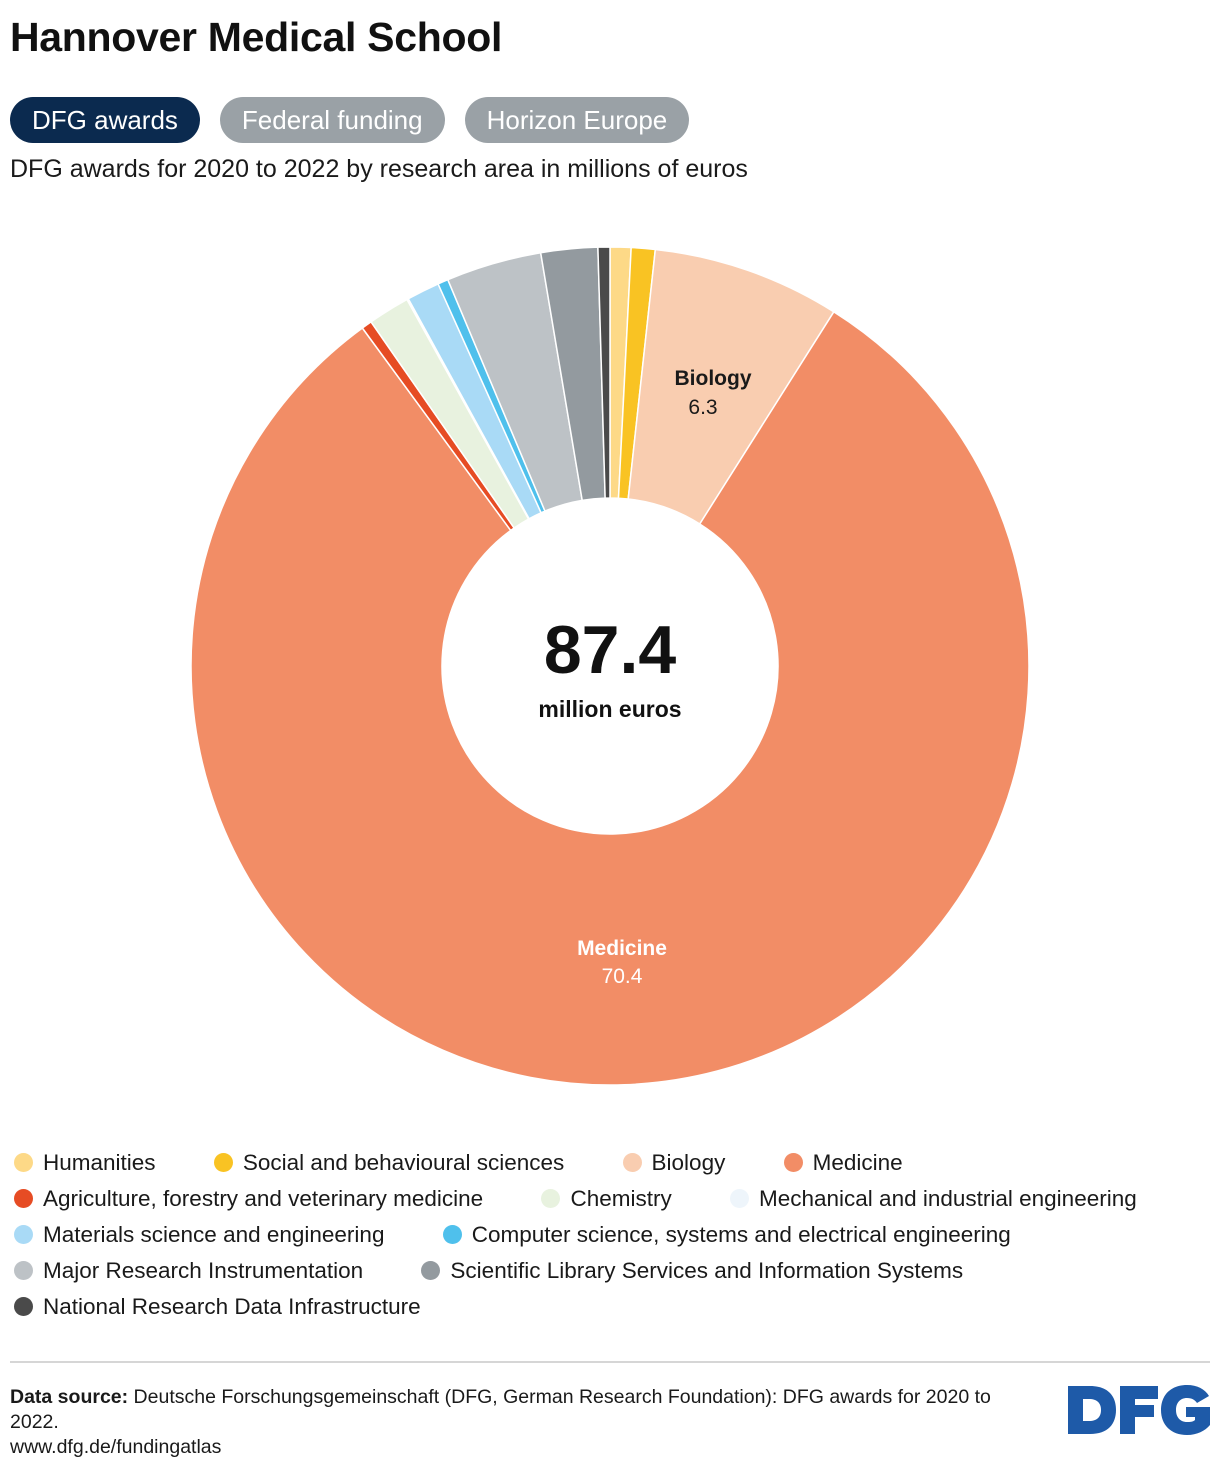 This screenshot has height=1472, width=1220. I want to click on legend-label: Materials science and engineering, so click(214, 1234).